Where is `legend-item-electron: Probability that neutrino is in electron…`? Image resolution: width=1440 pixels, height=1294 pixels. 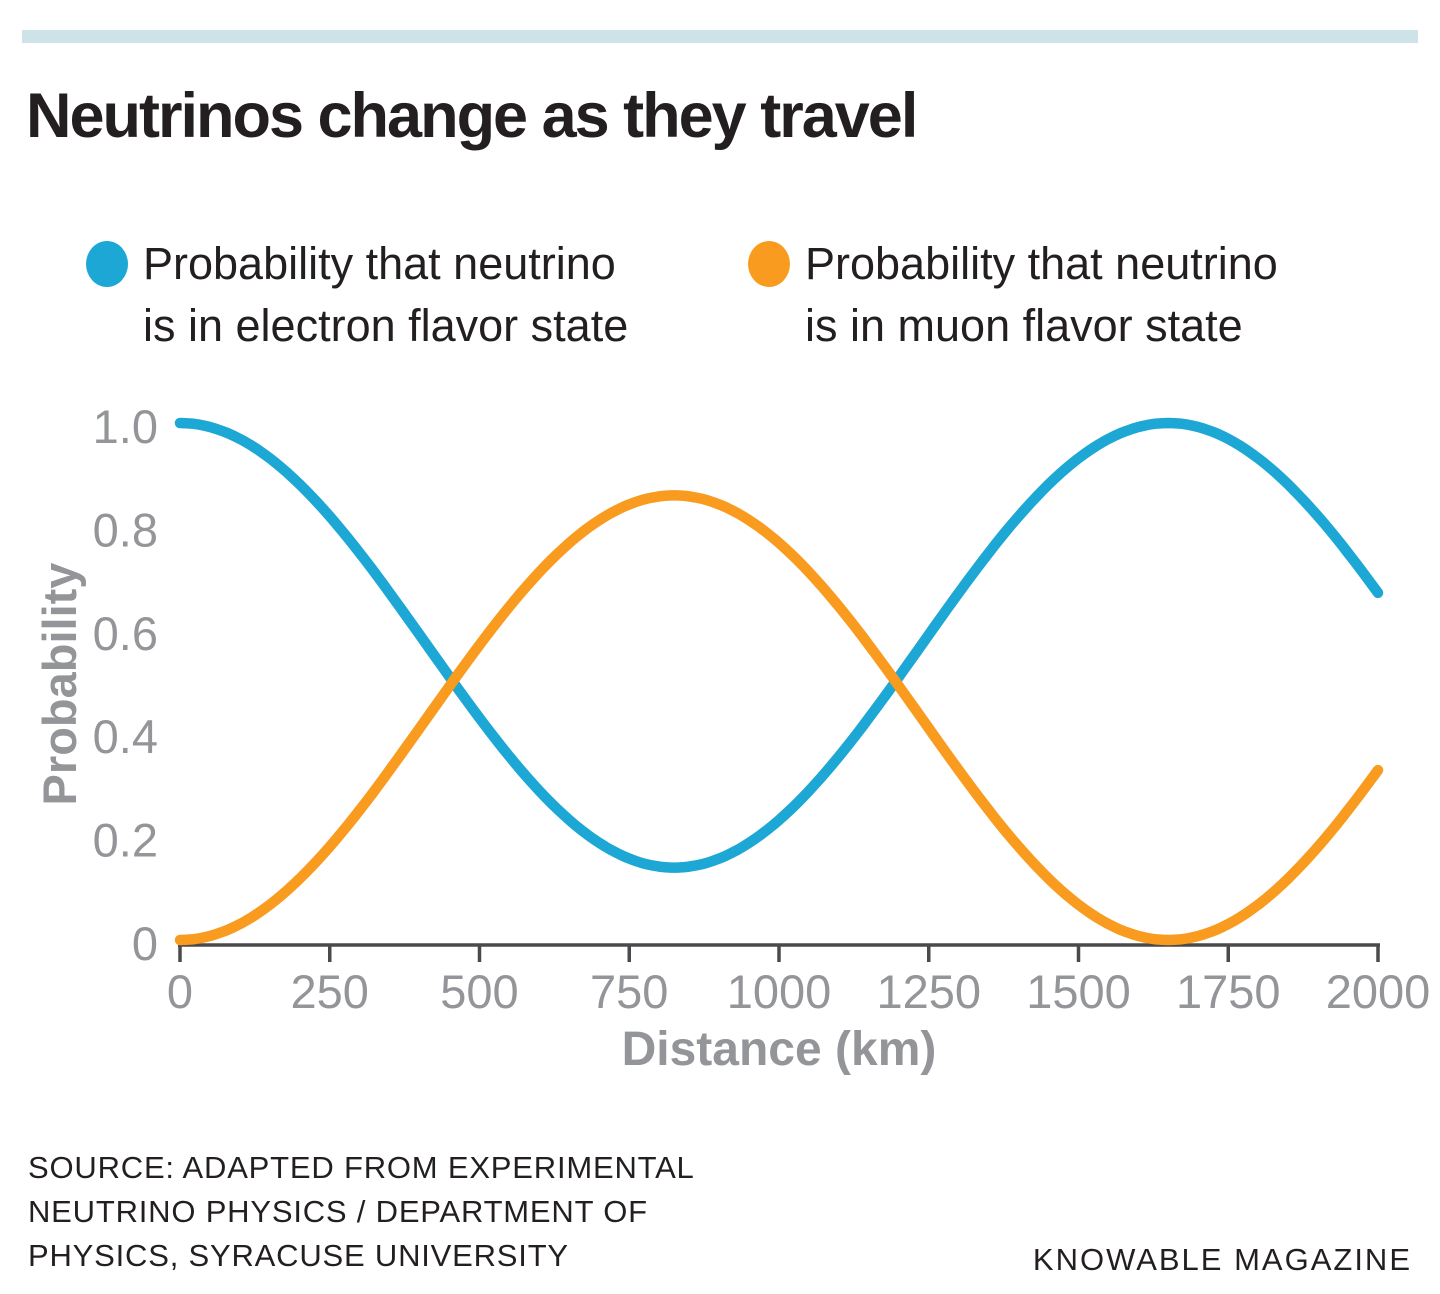 legend-item-electron: Probability that neutrino is in electron… is located at coordinates (357, 295).